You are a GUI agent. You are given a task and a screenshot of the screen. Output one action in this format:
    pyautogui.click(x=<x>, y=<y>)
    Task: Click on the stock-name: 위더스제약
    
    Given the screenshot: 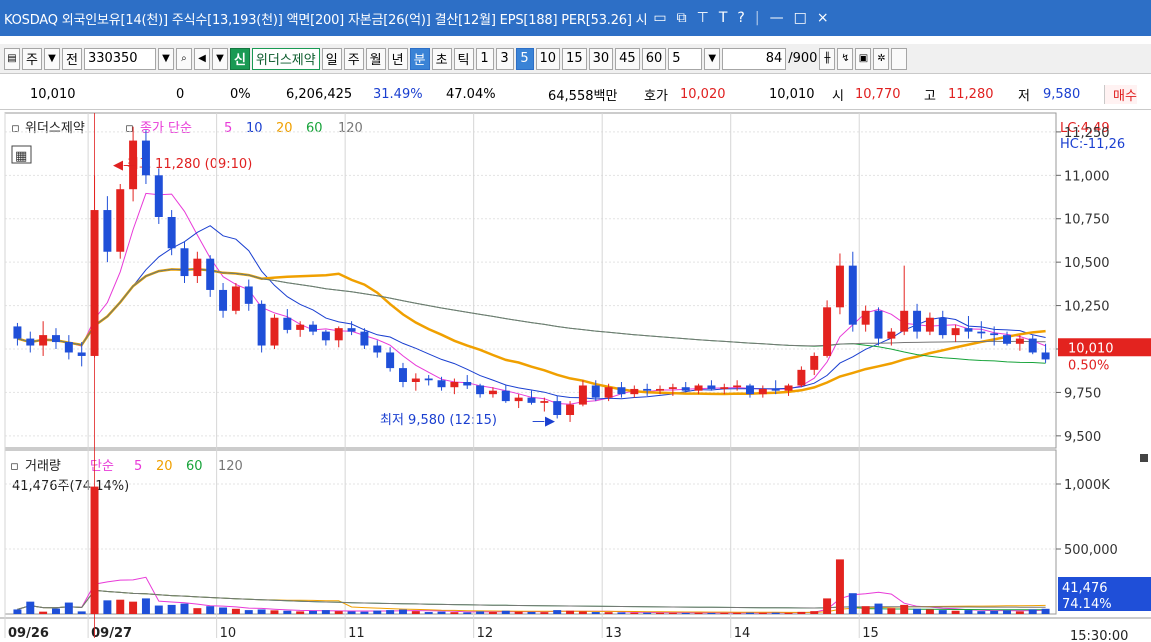 What is the action you would take?
    pyautogui.click(x=285, y=58)
    